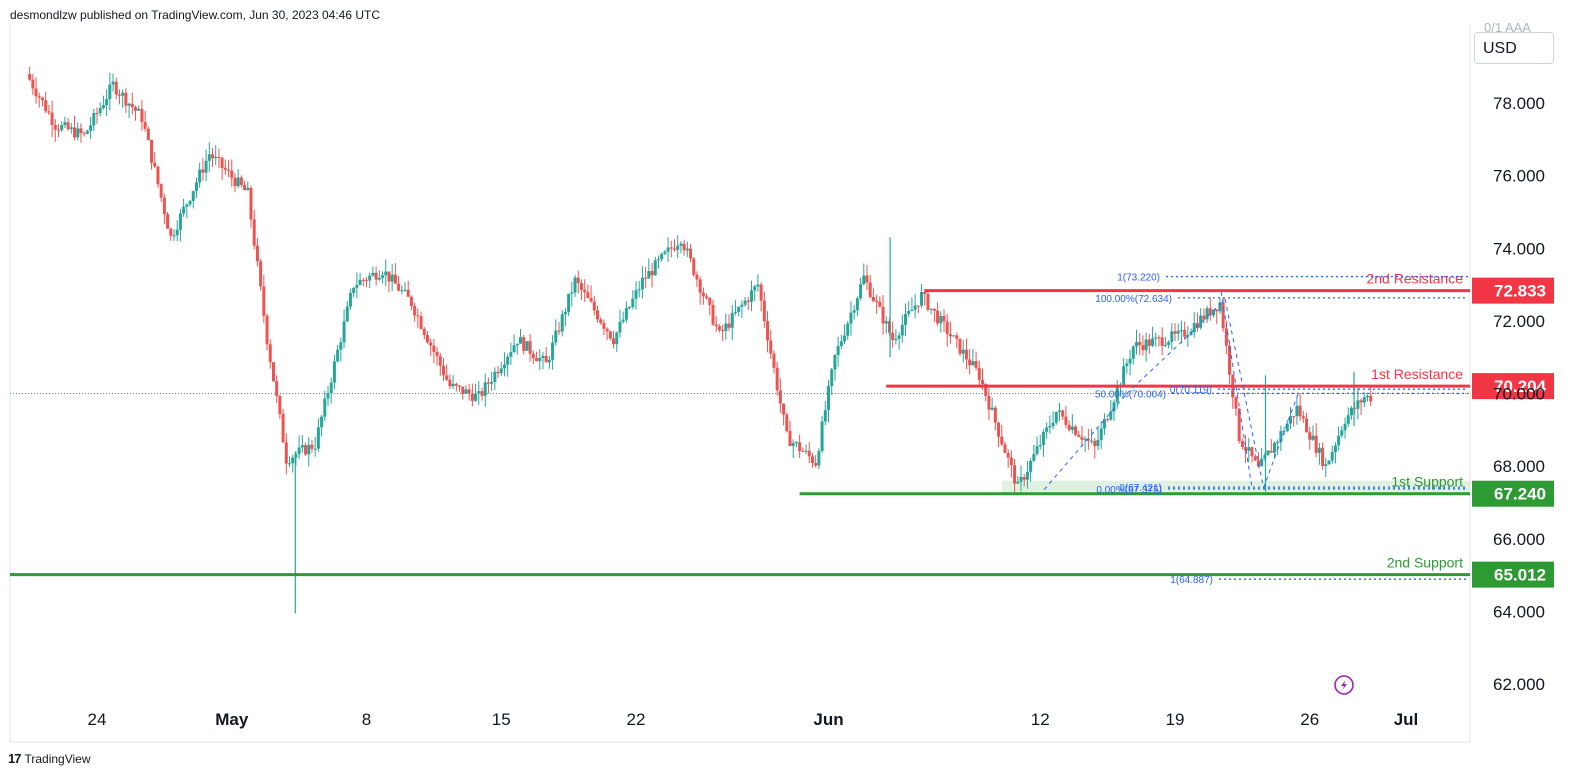  Describe the element at coordinates (1417, 374) in the screenshot. I see `1st-resistance-label: 1st Resistance` at that location.